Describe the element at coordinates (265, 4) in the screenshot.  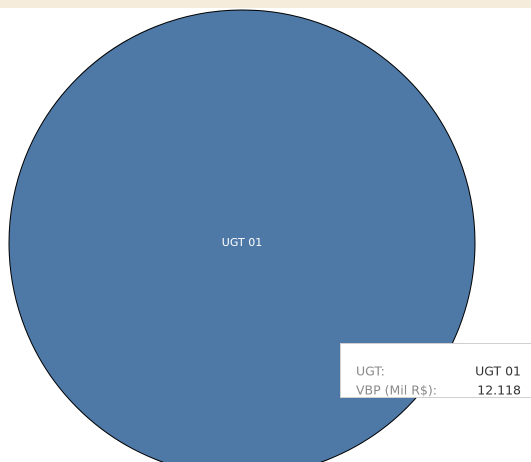
I see `top-band` at that location.